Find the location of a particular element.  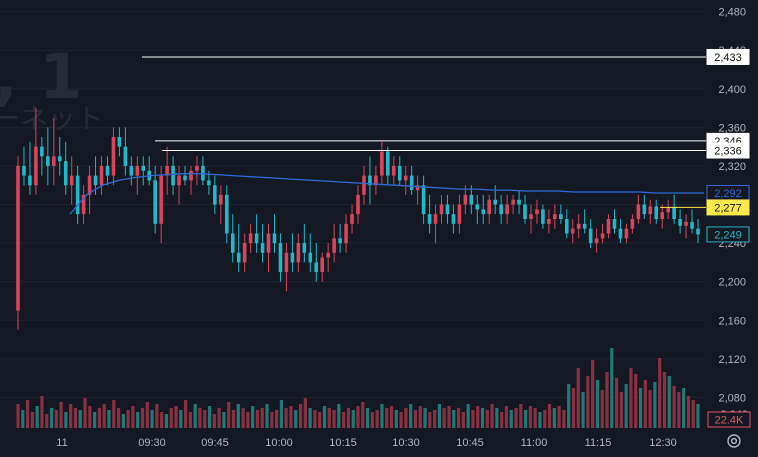

y-tick-label: 2,120 is located at coordinates (732, 360).